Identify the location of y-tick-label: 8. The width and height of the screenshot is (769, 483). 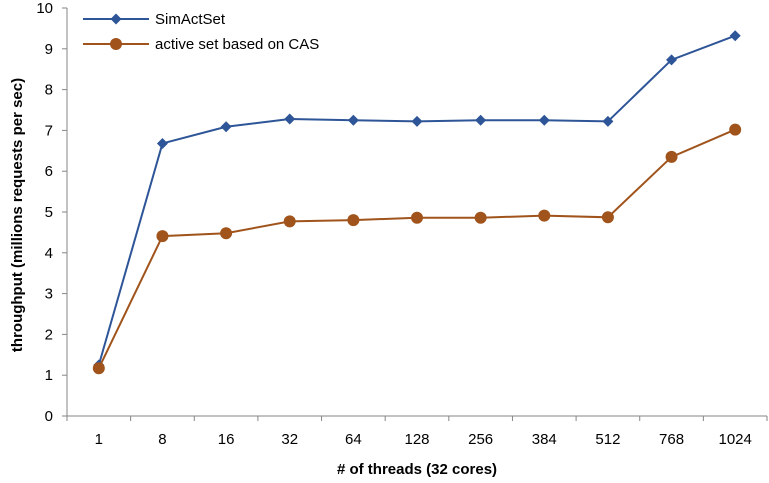
(49, 90).